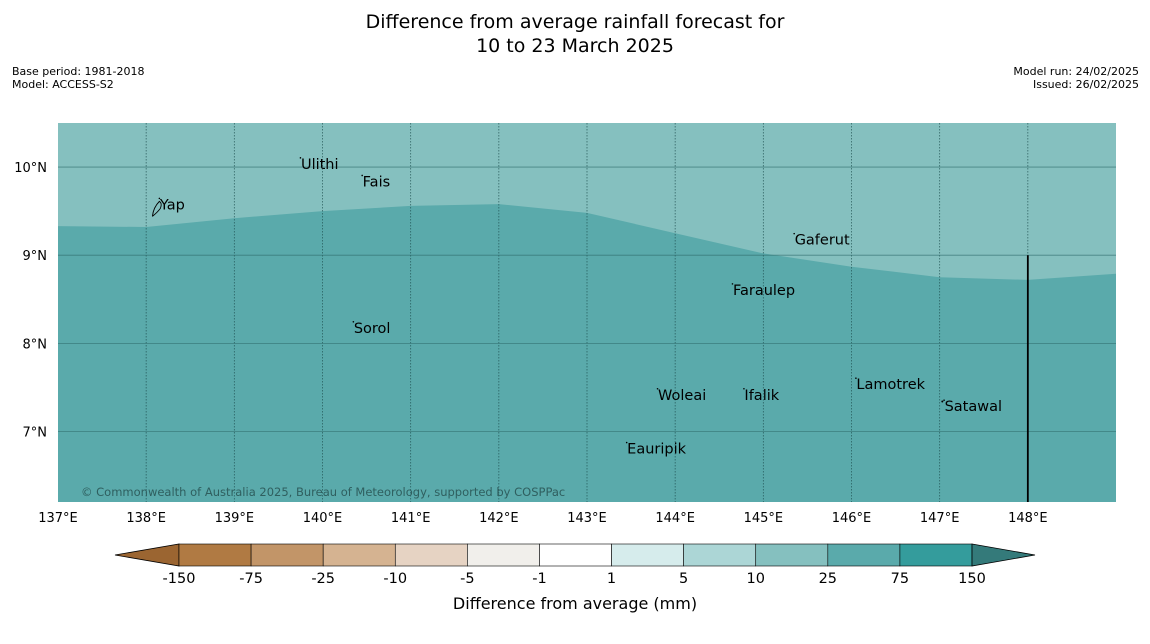 The height and width of the screenshot is (644, 1150). What do you see at coordinates (58, 518) in the screenshot?
I see `lon-tick-label: 137°E` at bounding box center [58, 518].